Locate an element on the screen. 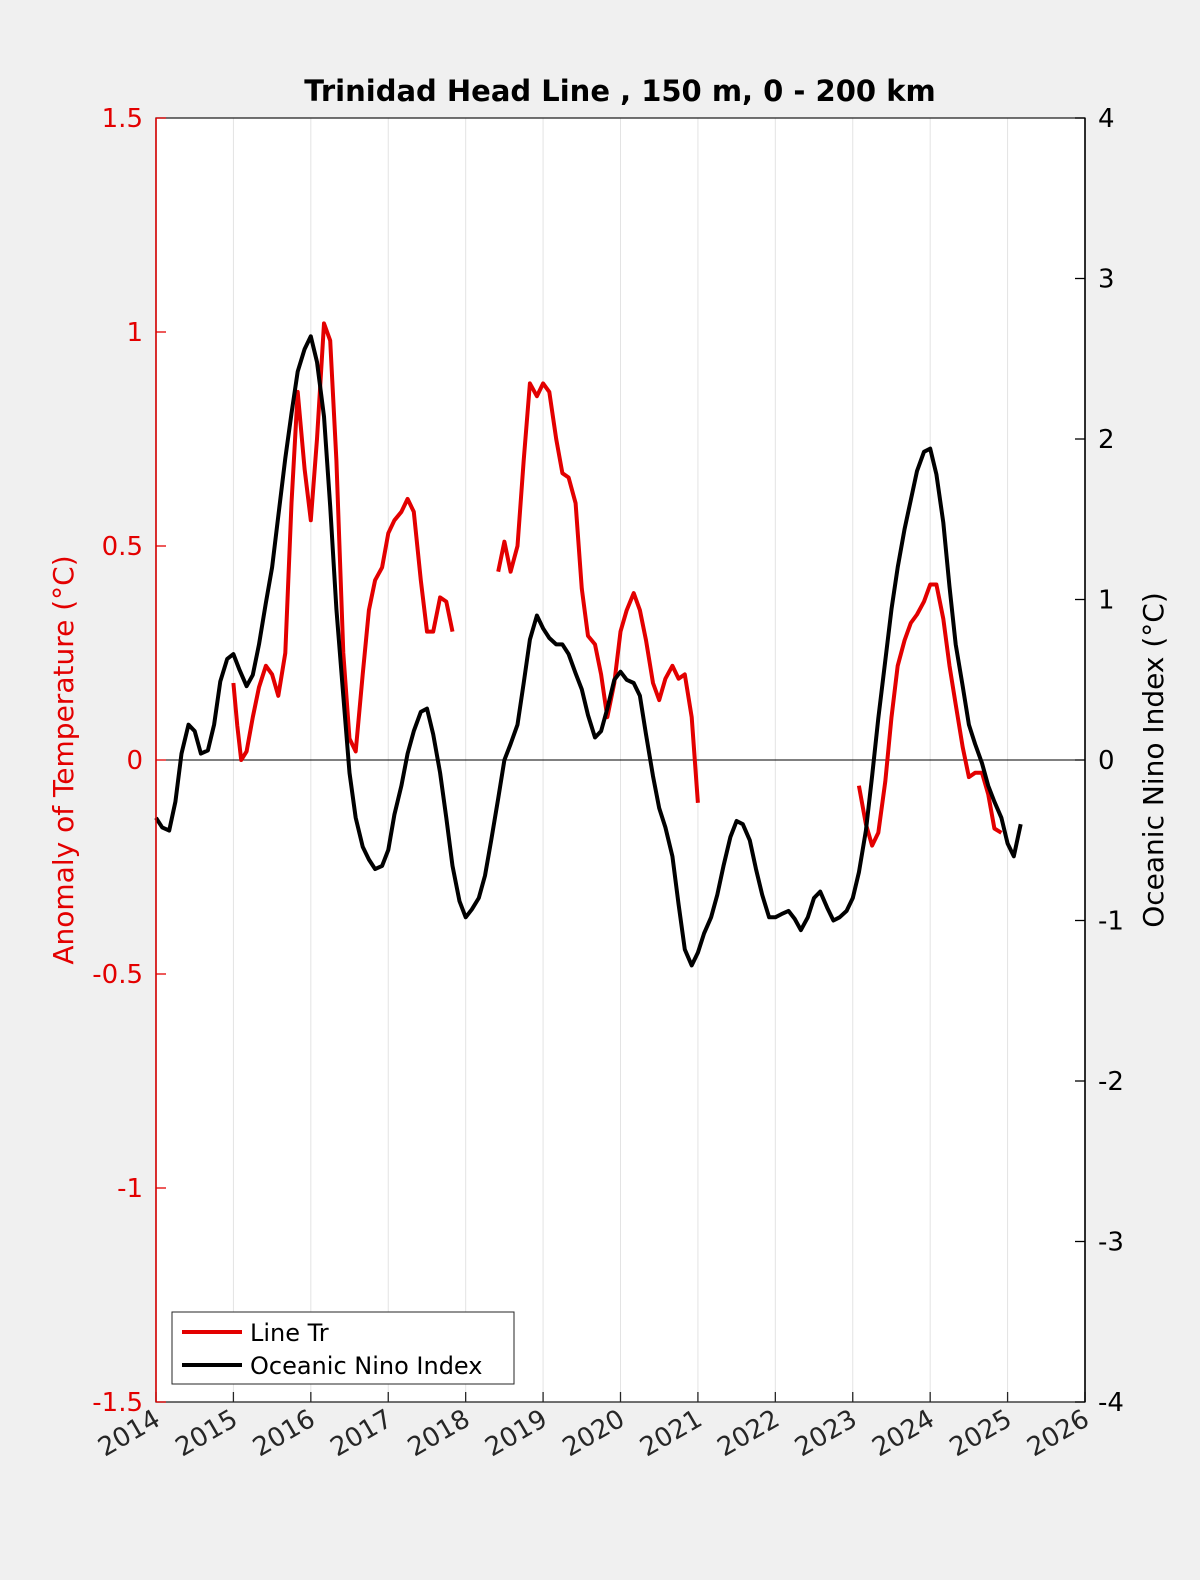 This screenshot has height=1580, width=1200. y-axis-right: -4 -3 -2 -1 0 1 2 3 4 is located at coordinates (1099, 761).